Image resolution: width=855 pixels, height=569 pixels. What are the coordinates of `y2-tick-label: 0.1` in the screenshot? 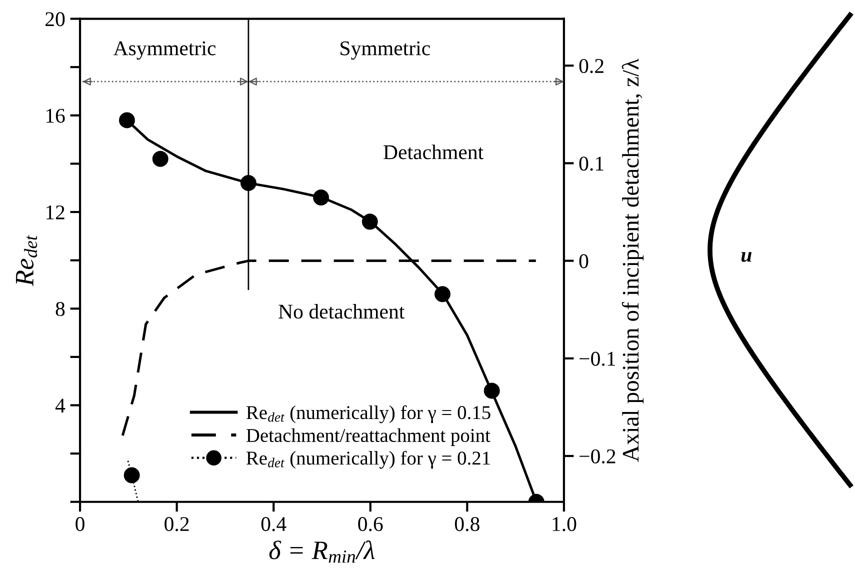 It's located at (591, 163).